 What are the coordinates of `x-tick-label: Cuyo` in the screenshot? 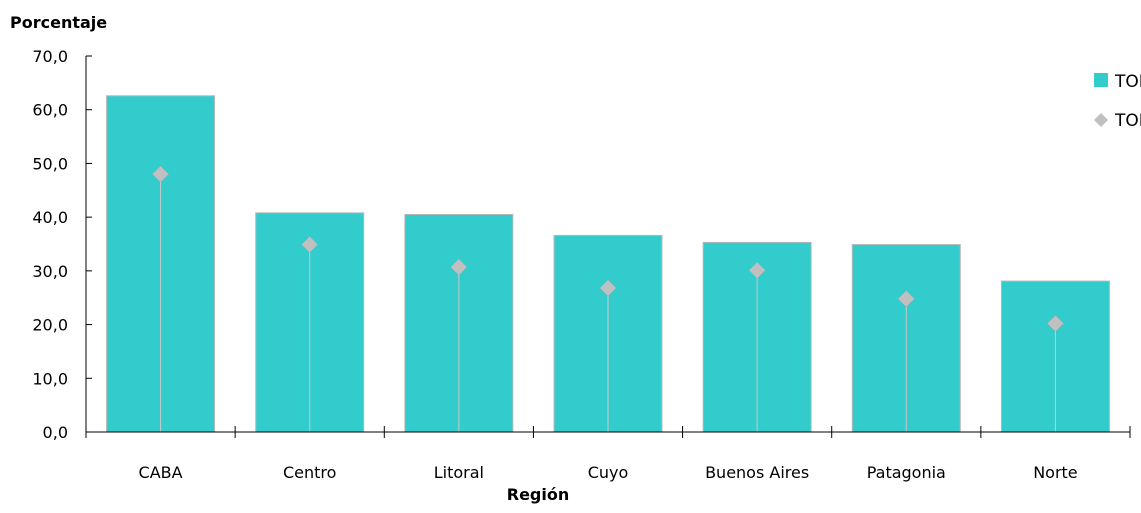 It's located at (608, 472).